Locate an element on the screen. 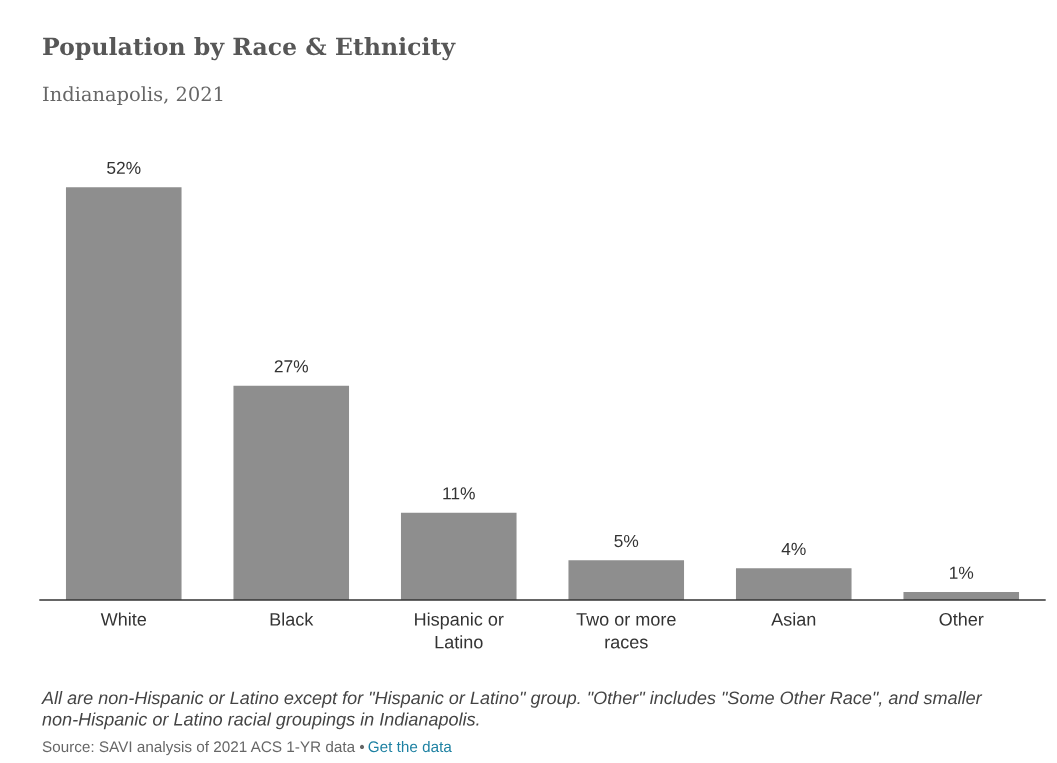 This screenshot has width=1057, height=763. data-label: 4% is located at coordinates (793, 549).